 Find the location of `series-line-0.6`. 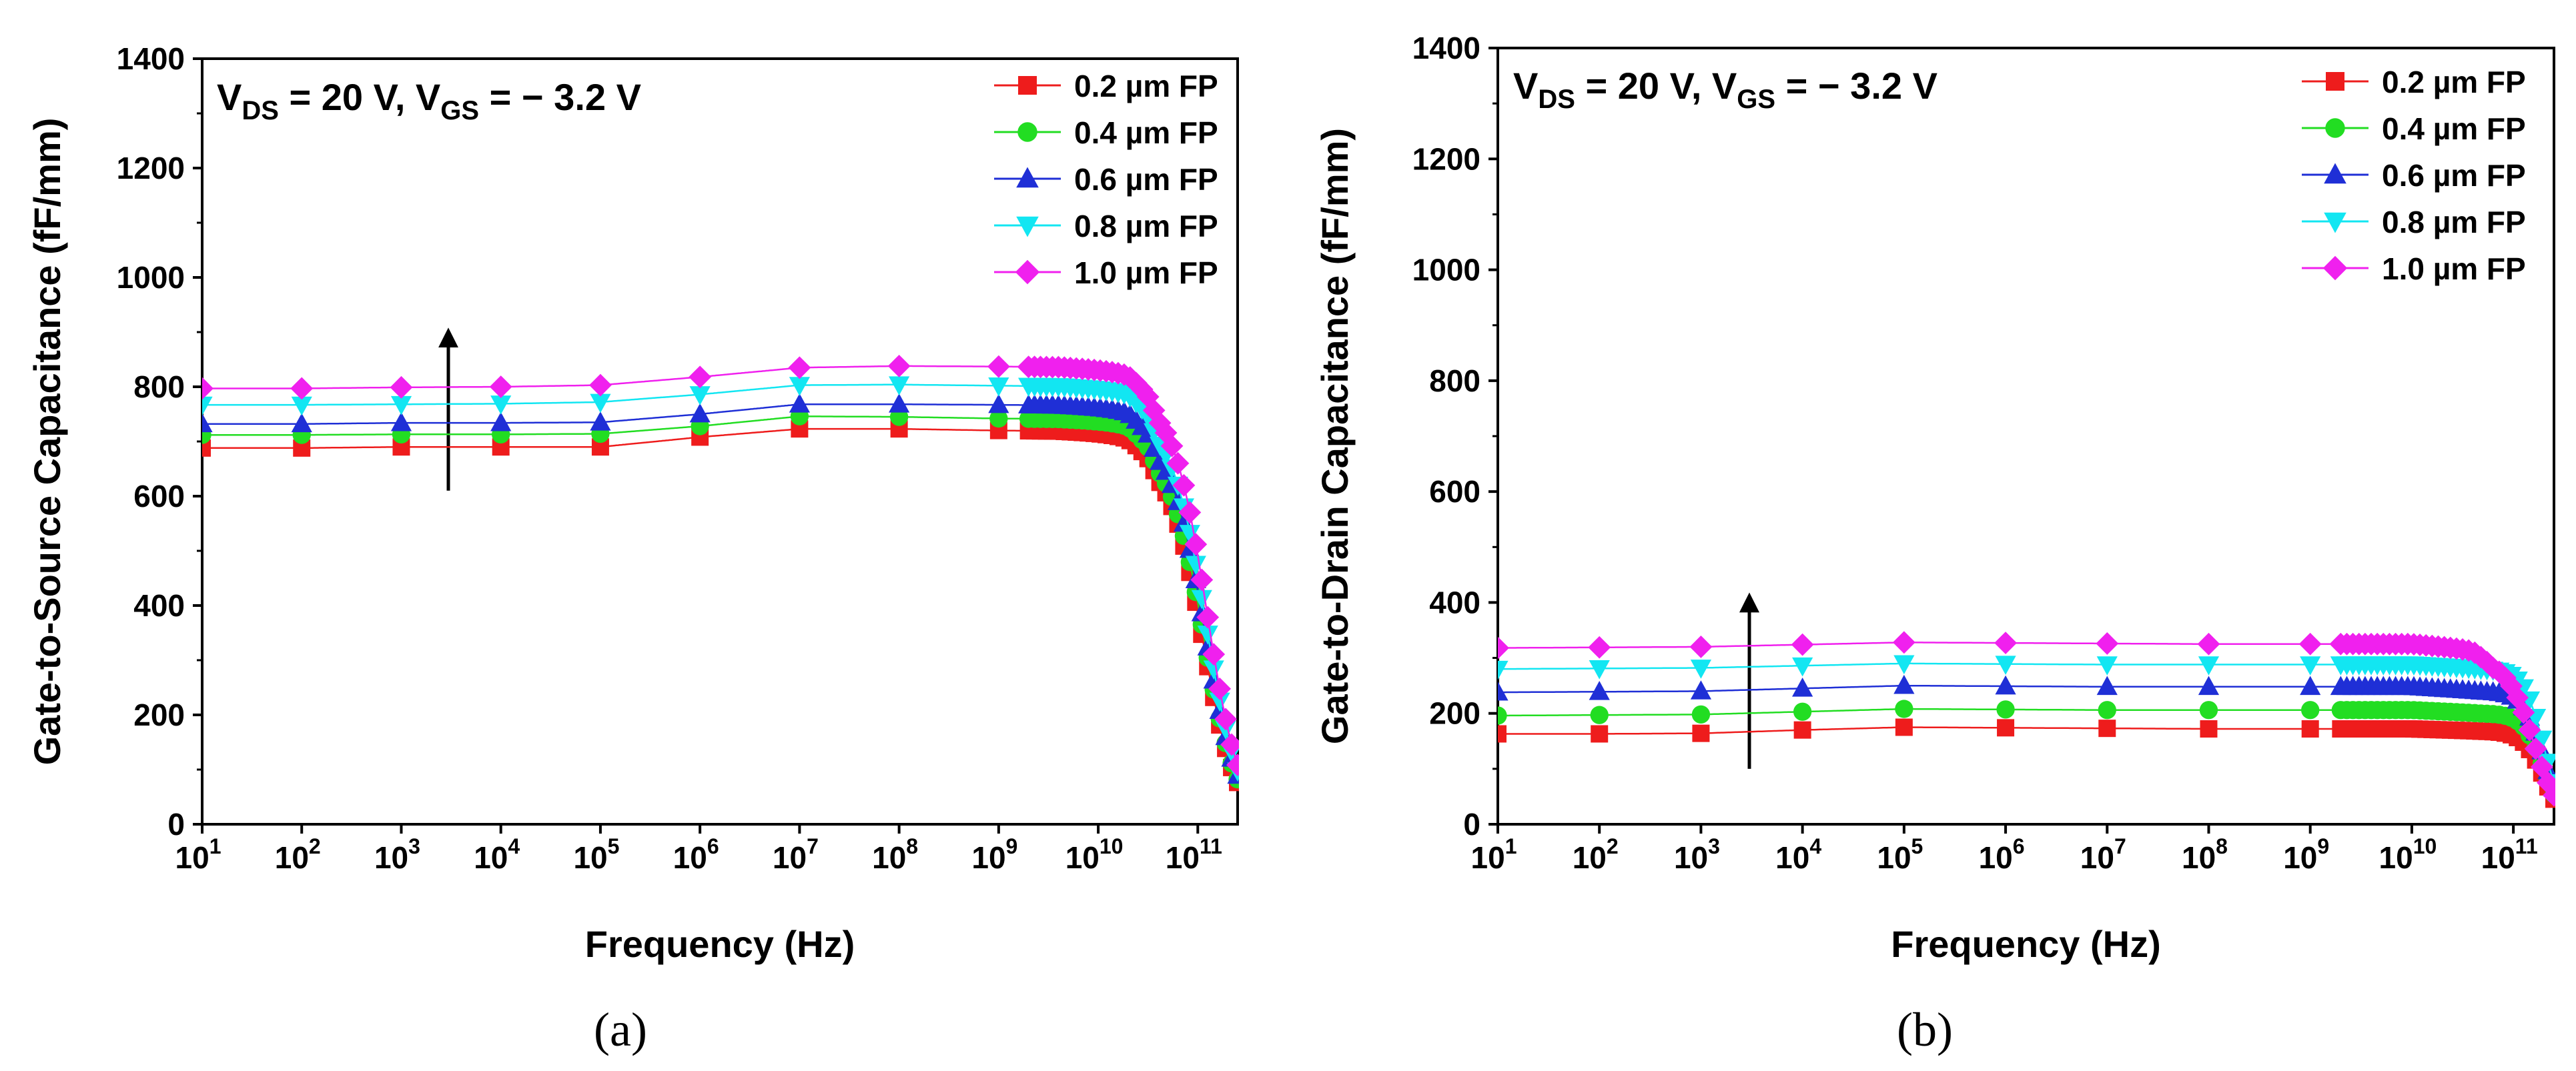

series-line-0.6 is located at coordinates (720, 589).